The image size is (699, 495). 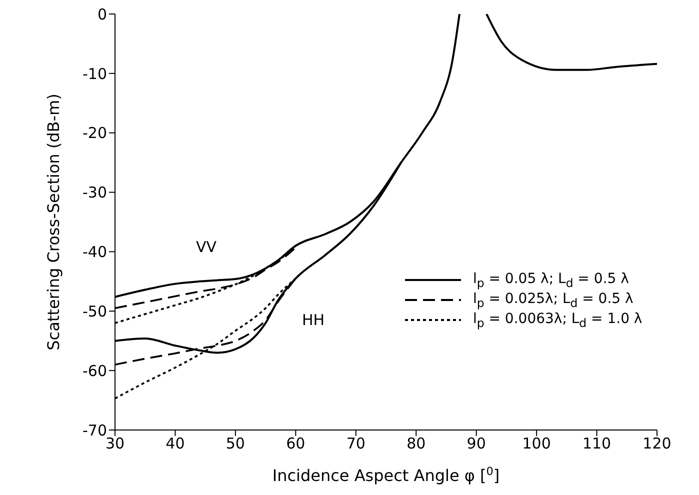 What do you see at coordinates (356, 443) in the screenshot?
I see `x-tick-label: 70` at bounding box center [356, 443].